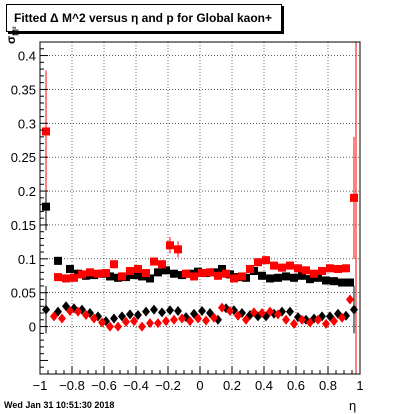 The height and width of the screenshot is (414, 400). I want to click on y-tick-label: 0.25, so click(23, 157).